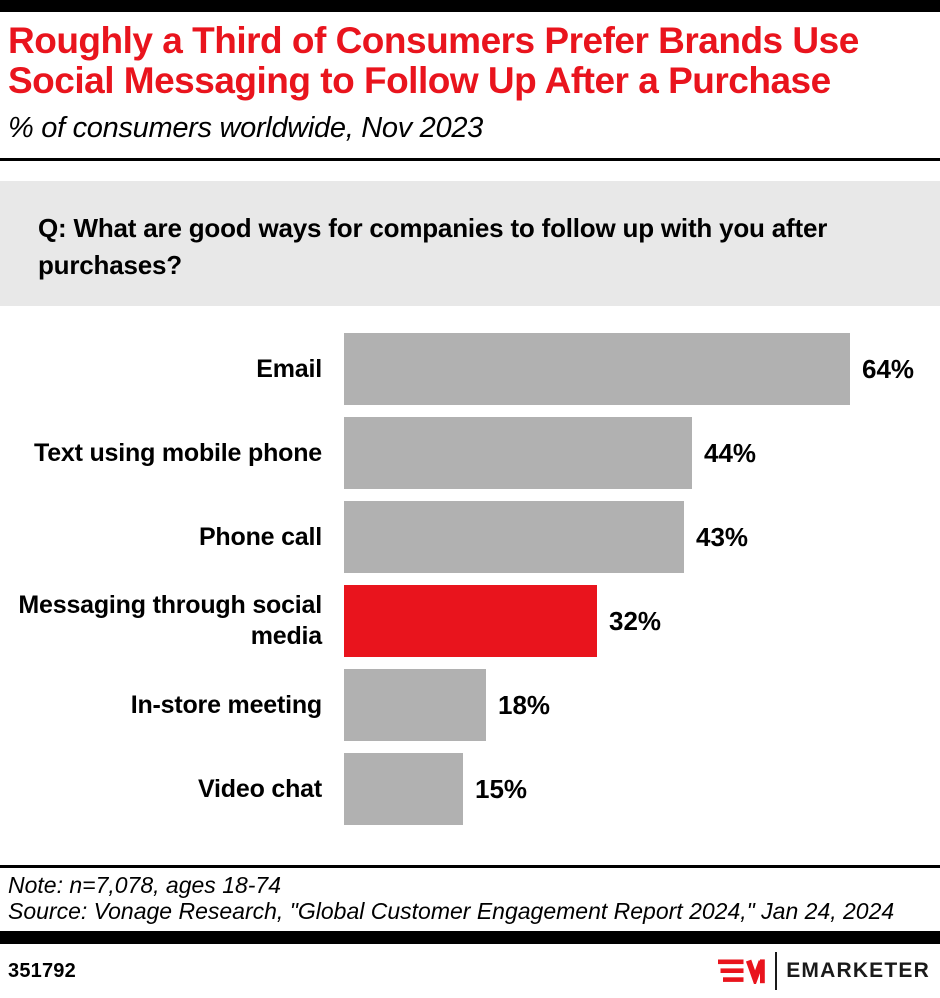 The height and width of the screenshot is (998, 940). Describe the element at coordinates (730, 452) in the screenshot. I see `value-label: 44%` at that location.